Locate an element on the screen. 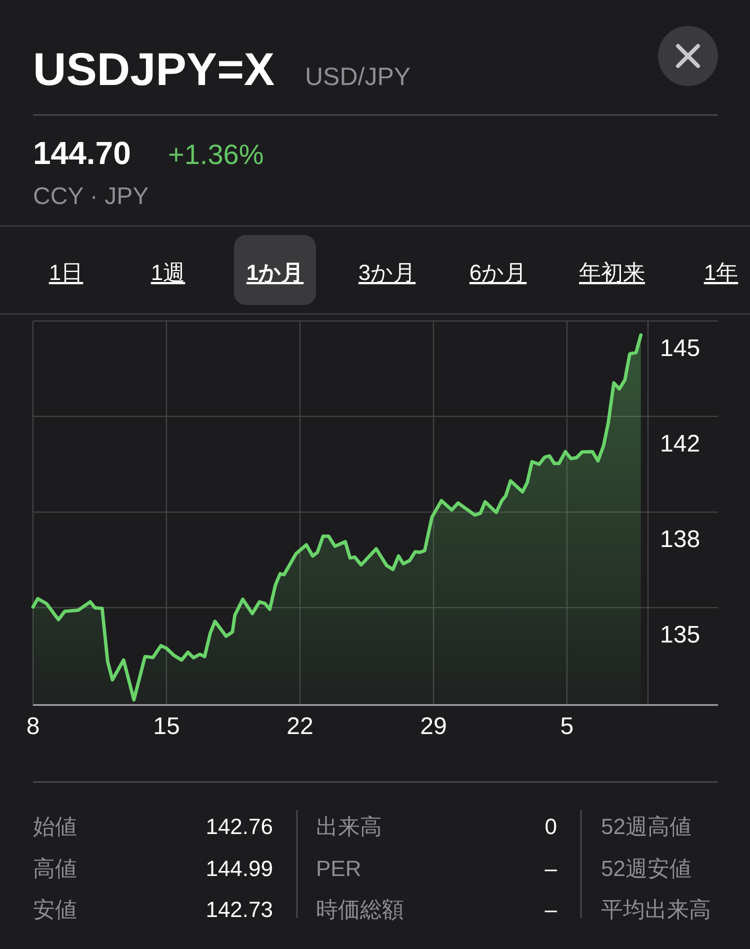  text: 1年 is located at coordinates (721, 272).